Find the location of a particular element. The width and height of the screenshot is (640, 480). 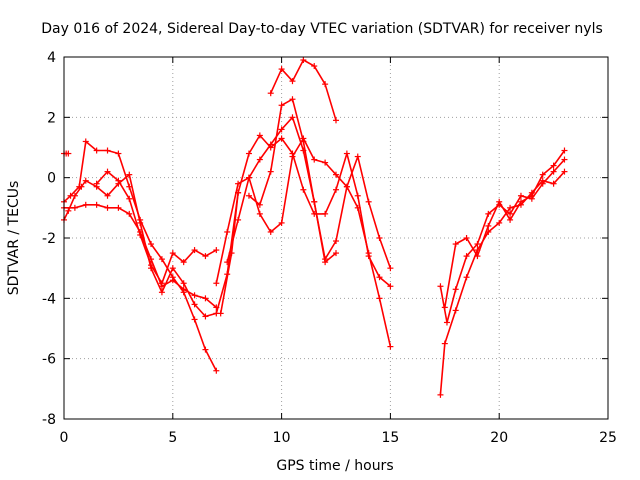

x-tick-label: 0 is located at coordinates (64, 438).